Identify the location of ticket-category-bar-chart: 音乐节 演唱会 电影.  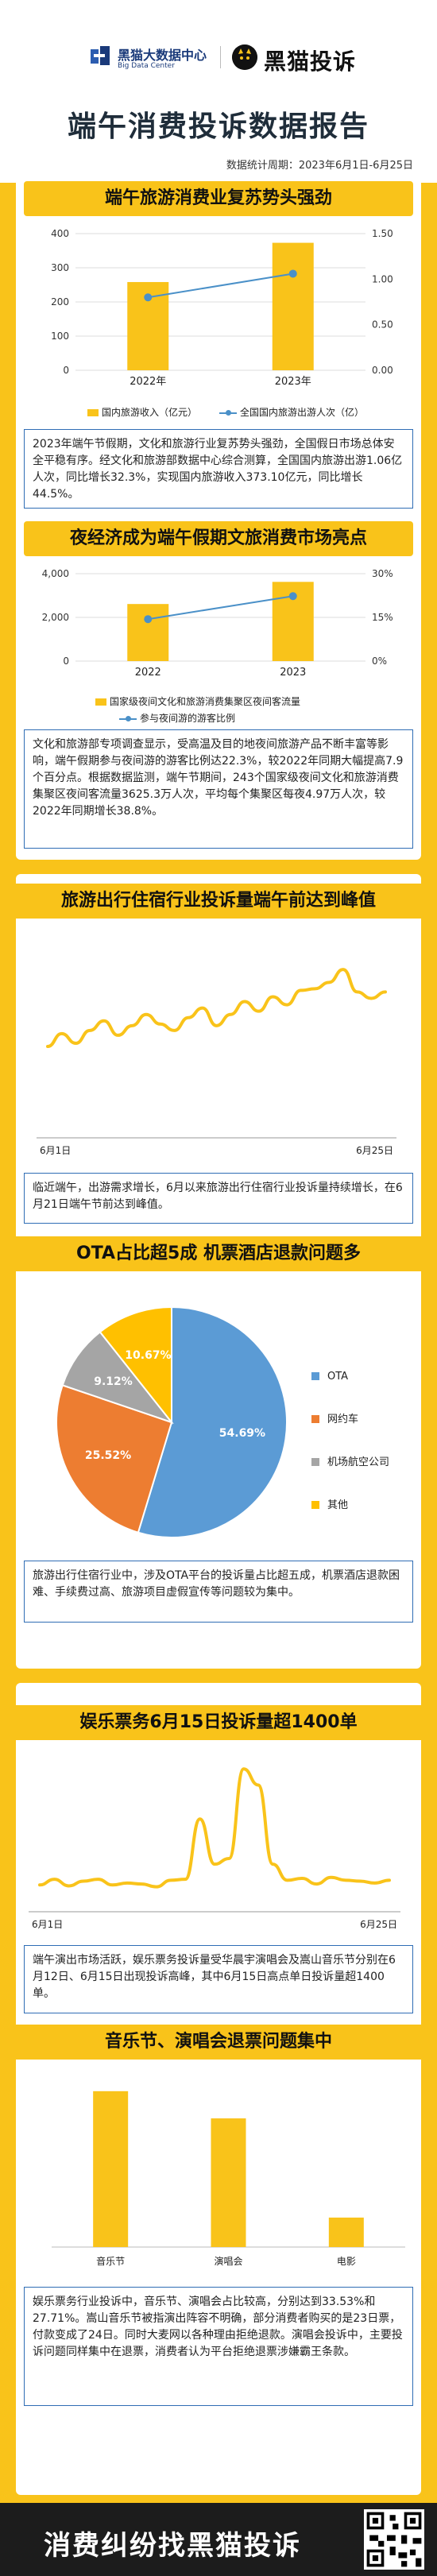
(228, 2179).